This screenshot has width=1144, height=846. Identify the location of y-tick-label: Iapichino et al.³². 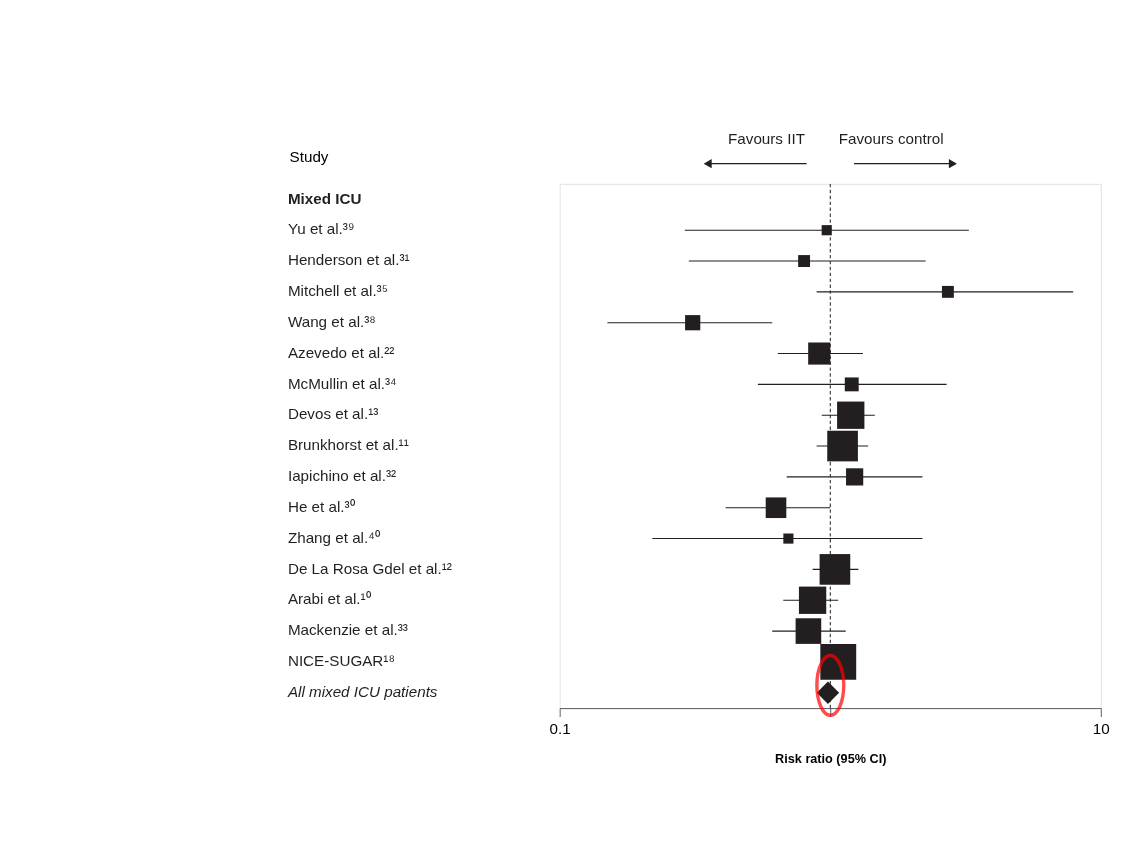
(342, 476).